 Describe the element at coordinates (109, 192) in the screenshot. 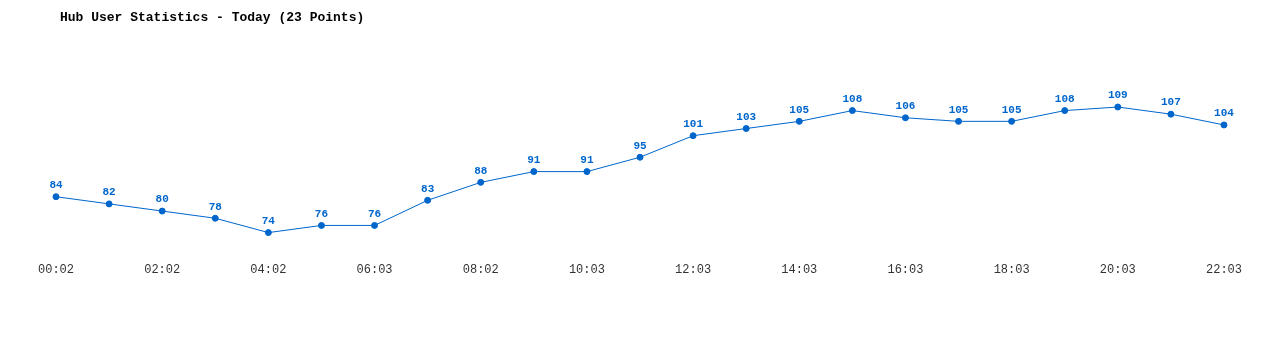

I see `data-label: 82` at that location.